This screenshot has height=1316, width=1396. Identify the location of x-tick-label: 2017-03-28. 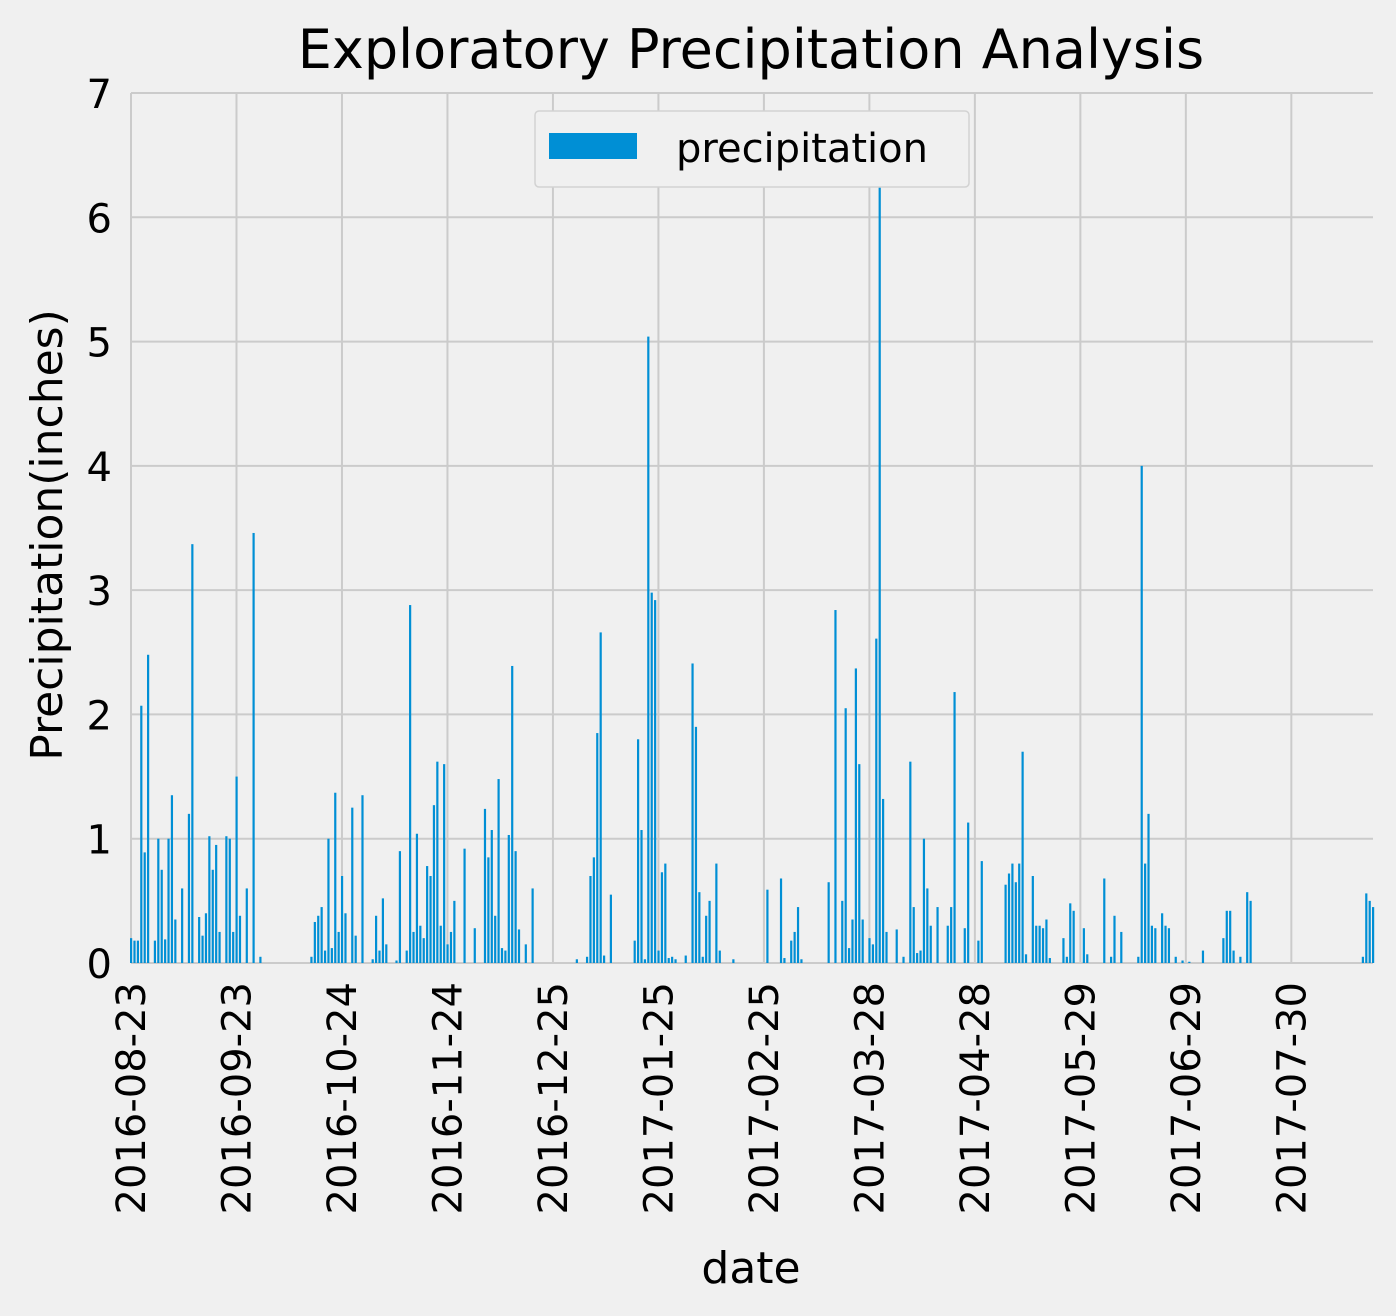
(870, 1098).